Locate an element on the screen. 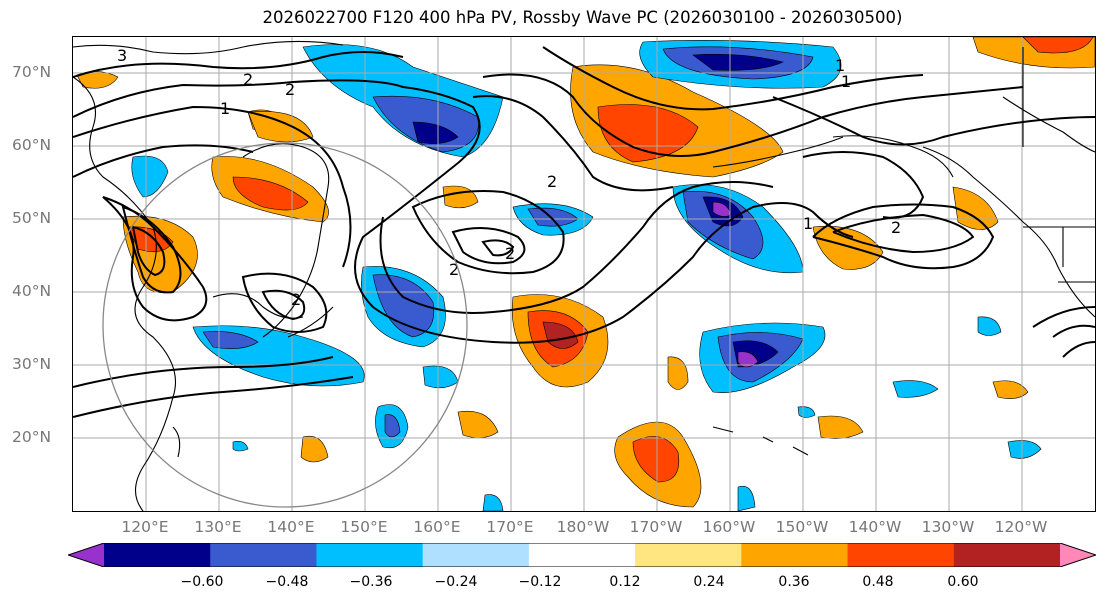 This screenshot has height=604, width=1105. lon-label-140e: 140°E is located at coordinates (291, 527).